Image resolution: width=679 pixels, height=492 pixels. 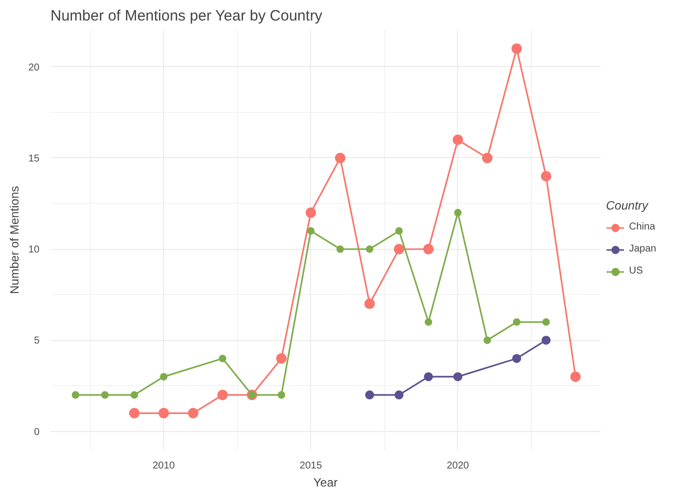 What do you see at coordinates (636, 271) in the screenshot?
I see `legend-label: US` at bounding box center [636, 271].